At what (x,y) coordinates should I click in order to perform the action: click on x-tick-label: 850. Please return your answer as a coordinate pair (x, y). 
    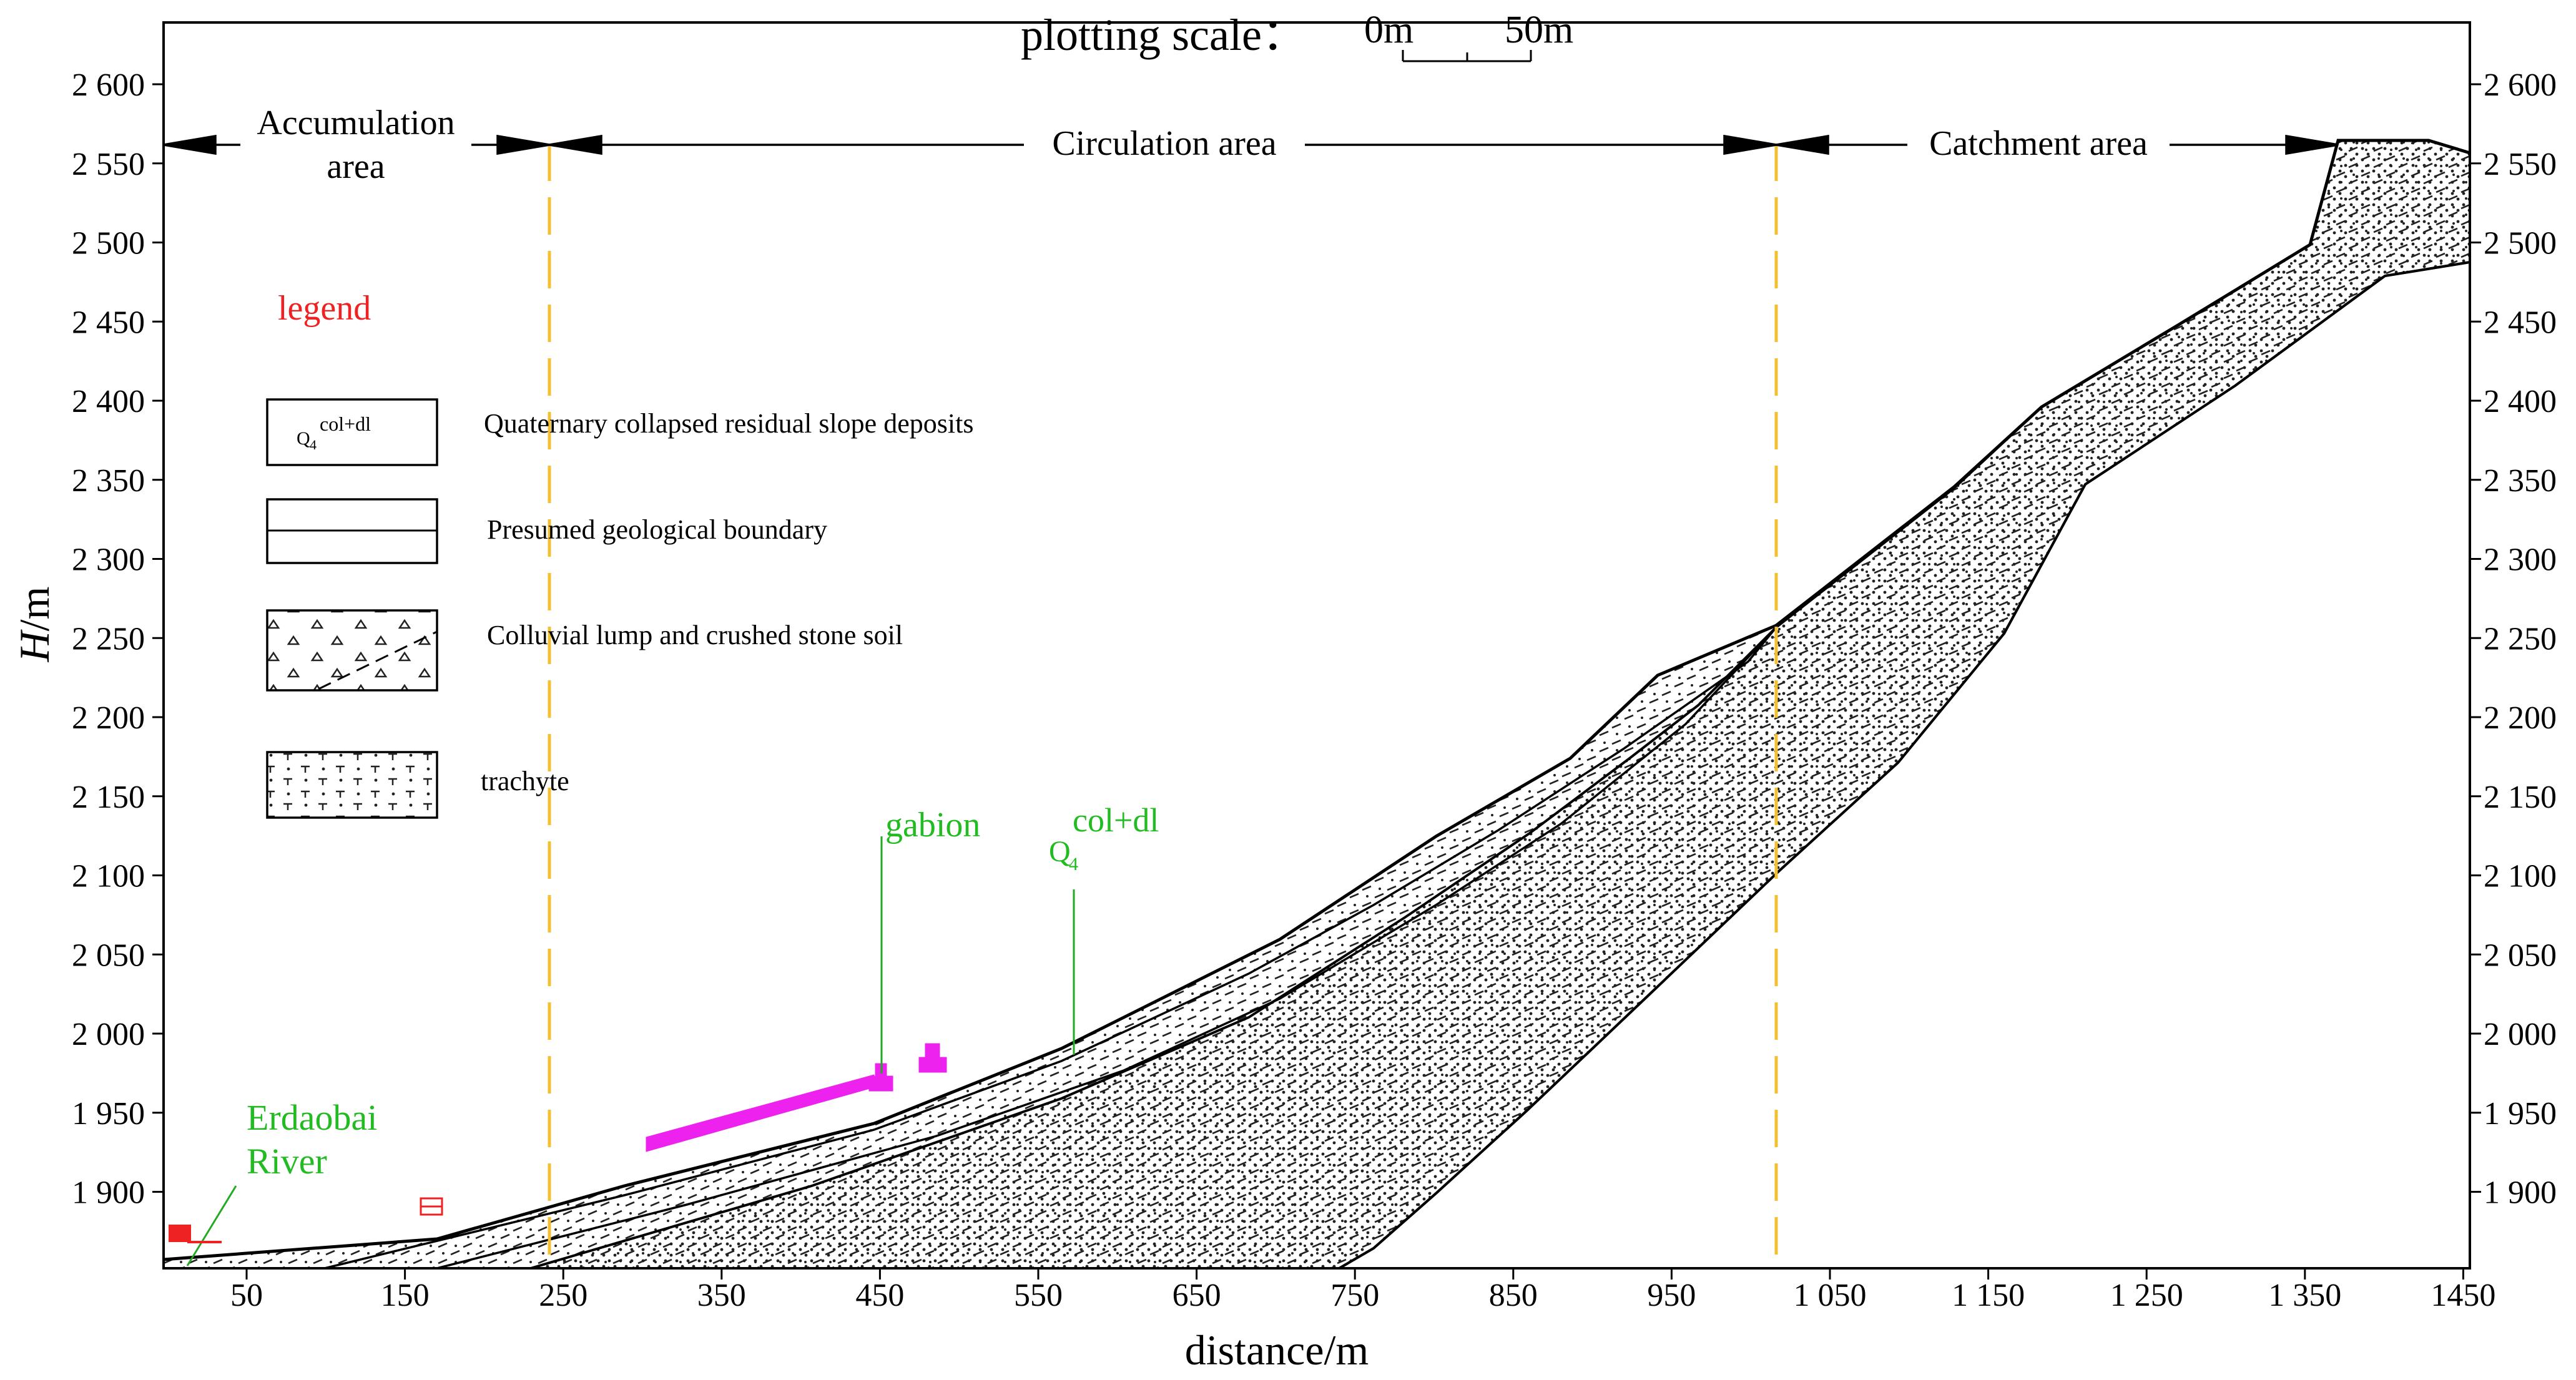
    Looking at the image, I should click on (1513, 1295).